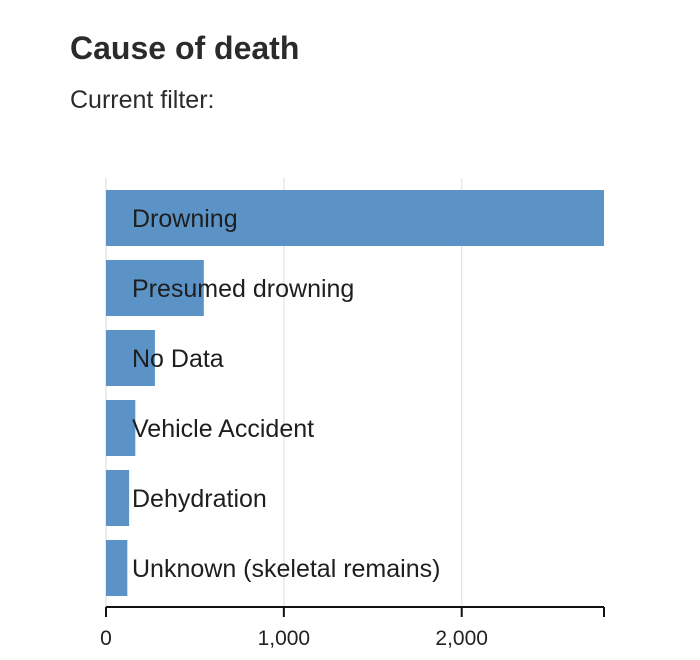 This screenshot has width=700, height=660. What do you see at coordinates (223, 429) in the screenshot?
I see `bar-label-3: Vehicle Accident` at bounding box center [223, 429].